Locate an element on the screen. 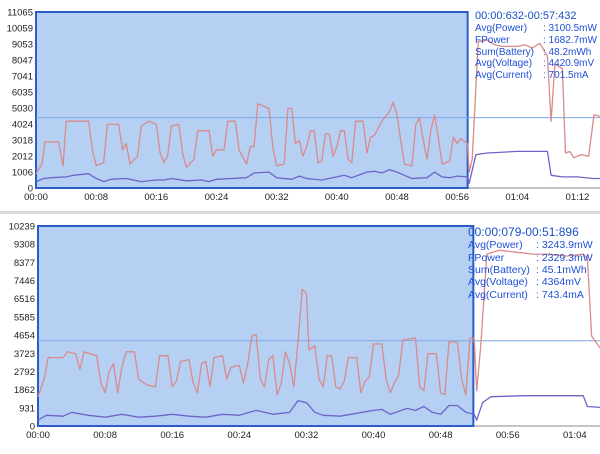 This screenshot has height=454, width=600. bottom-stat-label: Sum(Battery) is located at coordinates (499, 269).